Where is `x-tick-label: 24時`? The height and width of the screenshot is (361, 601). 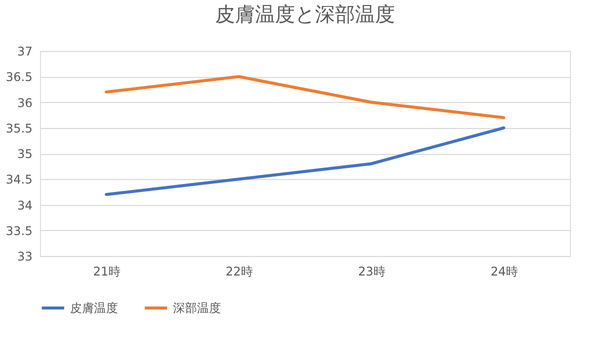 x-tick-label: 24時 is located at coordinates (504, 271).